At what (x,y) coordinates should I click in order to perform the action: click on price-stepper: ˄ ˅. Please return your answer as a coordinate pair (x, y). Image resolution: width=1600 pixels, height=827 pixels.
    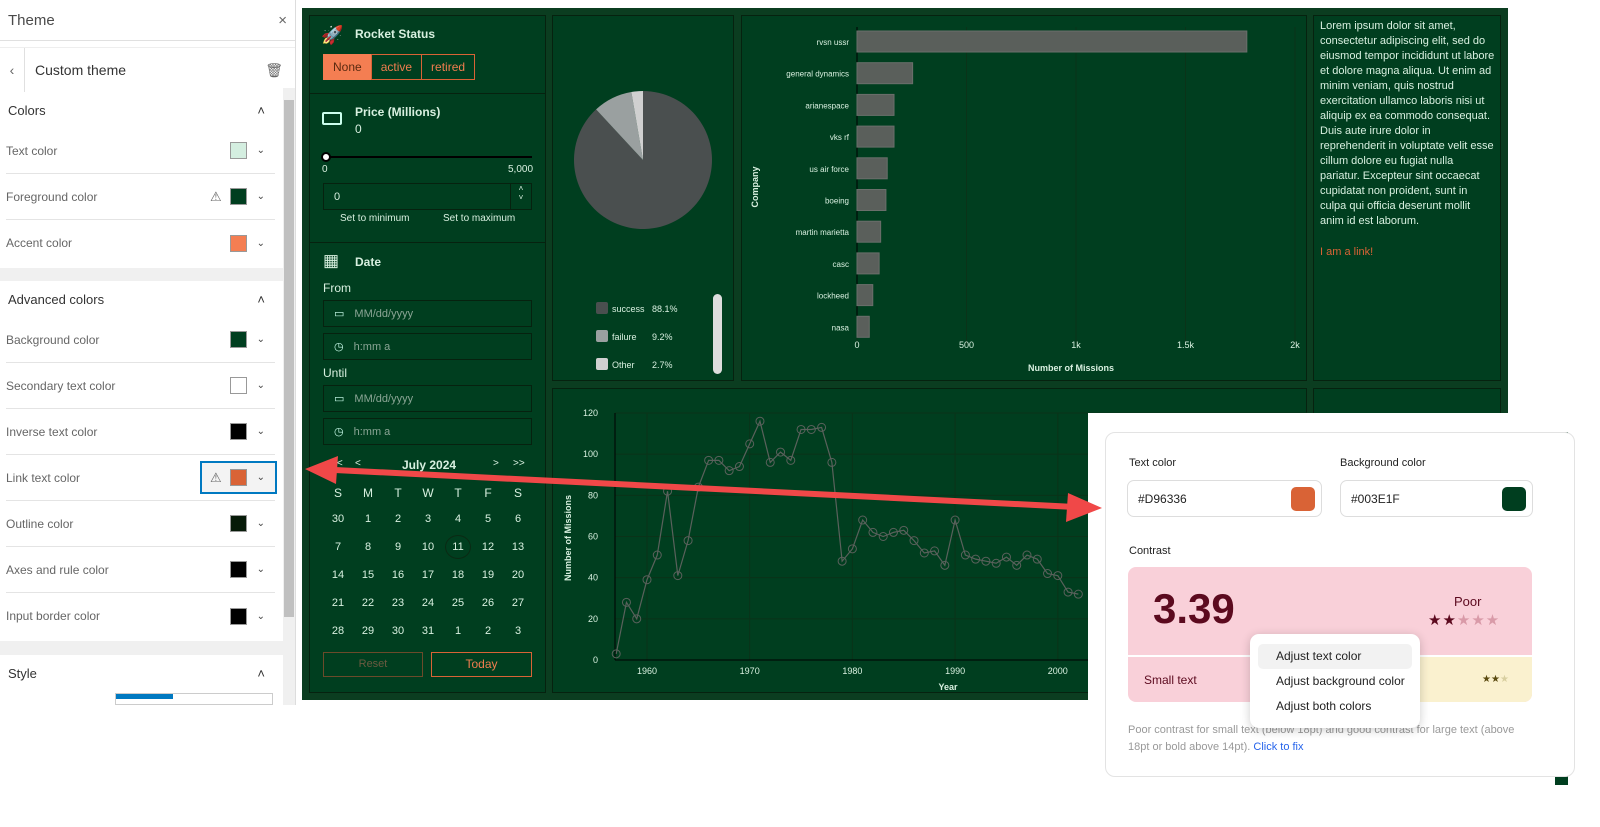
    Looking at the image, I should click on (520, 196).